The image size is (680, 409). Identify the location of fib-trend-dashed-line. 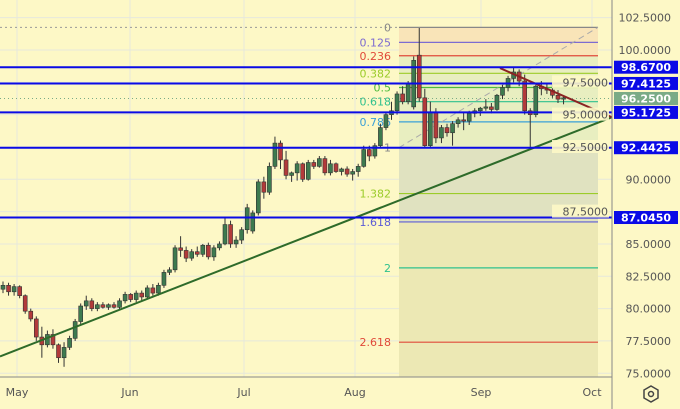
(498, 87).